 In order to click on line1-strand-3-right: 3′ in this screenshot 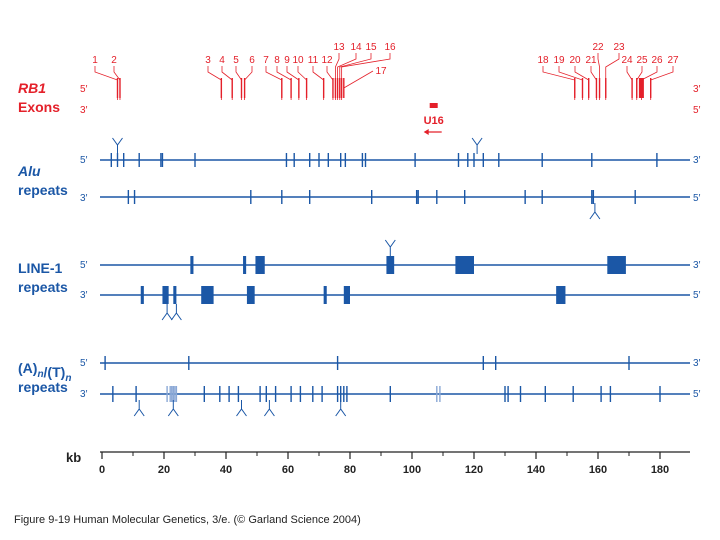, I will do `click(697, 265)`.